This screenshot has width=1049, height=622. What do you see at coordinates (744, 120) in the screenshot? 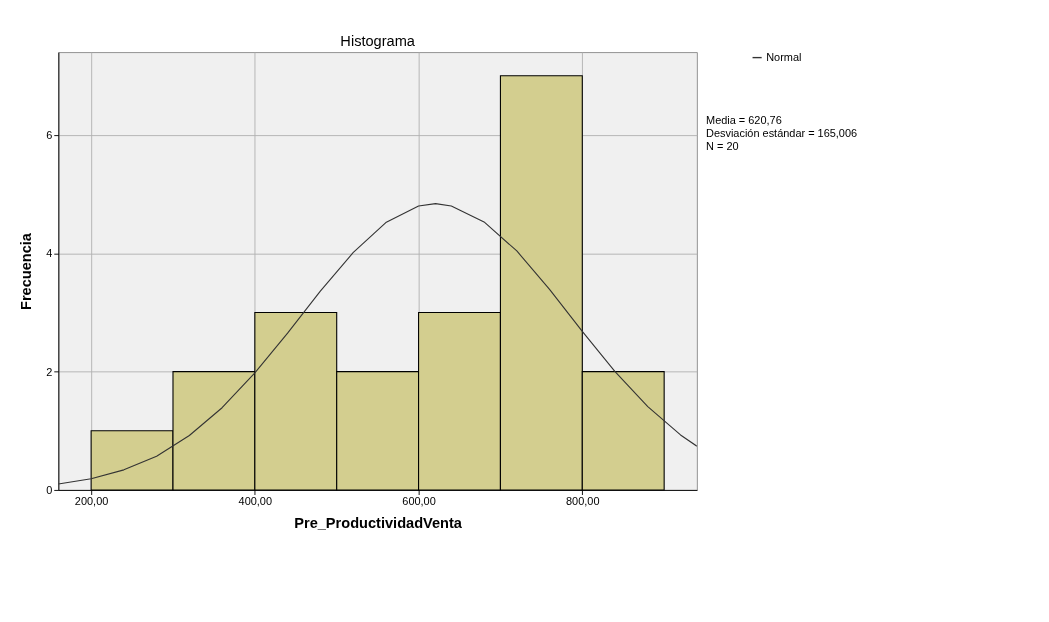
I see `text: Media = 620,76` at bounding box center [744, 120].